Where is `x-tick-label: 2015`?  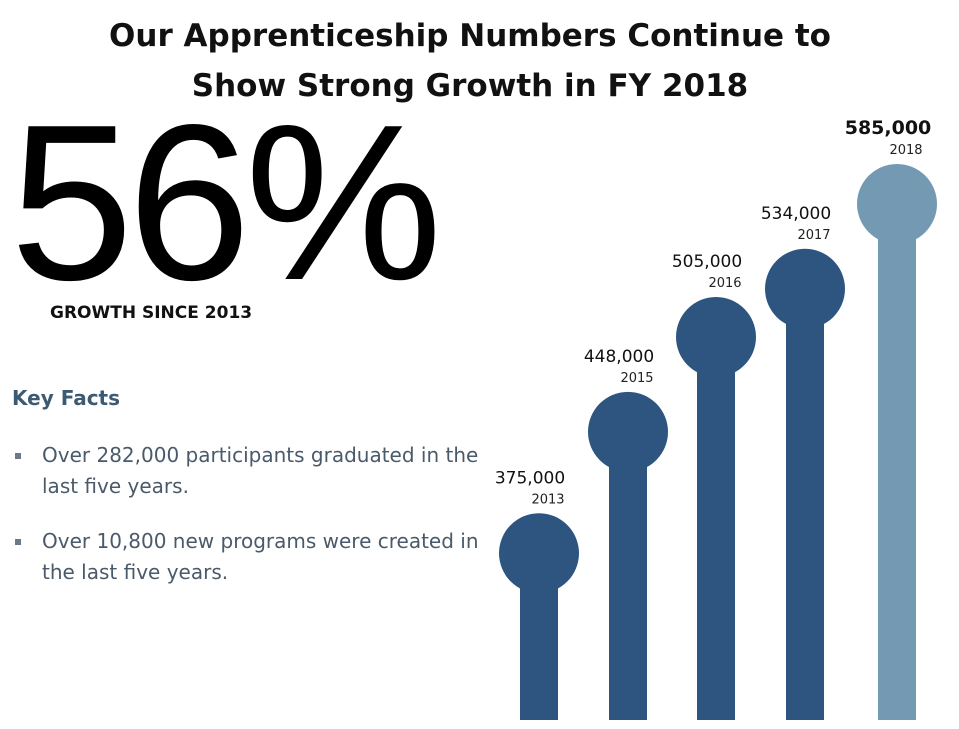
x-tick-label: 2015 is located at coordinates (636, 378).